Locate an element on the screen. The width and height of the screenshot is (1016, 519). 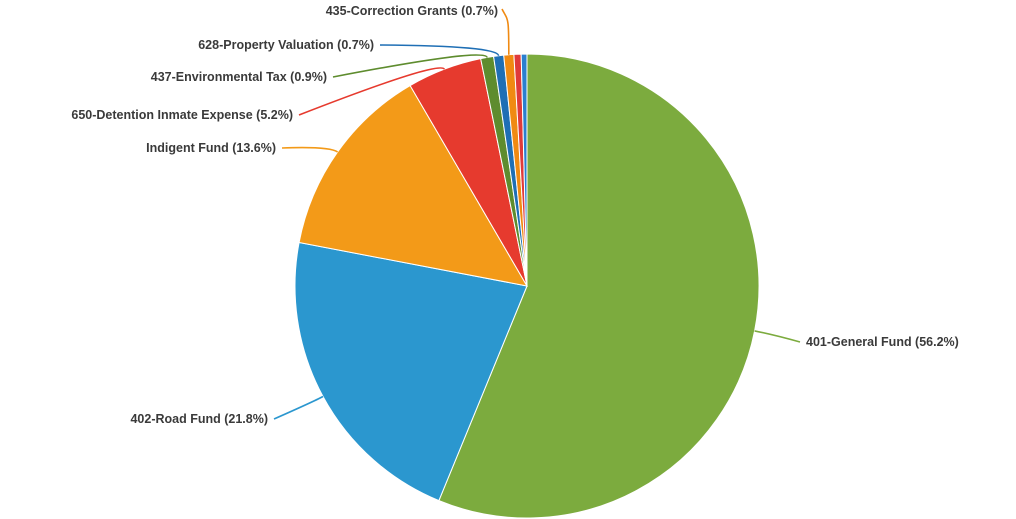
slice-label-6: 435-Correction Grants (0.7%) is located at coordinates (412, 11).